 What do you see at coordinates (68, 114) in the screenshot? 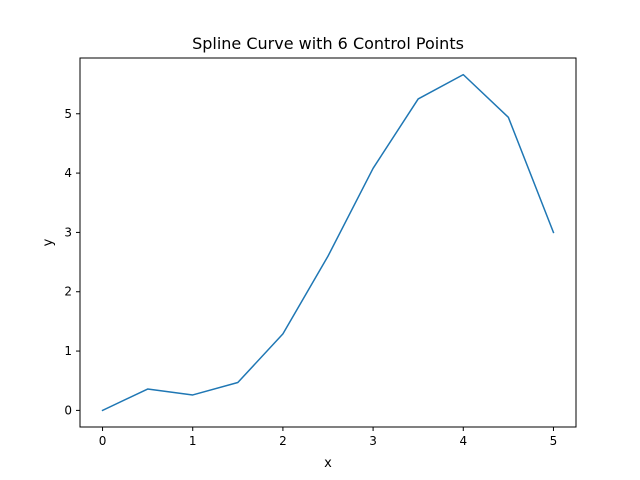
I see `y-tick-label: 5` at bounding box center [68, 114].